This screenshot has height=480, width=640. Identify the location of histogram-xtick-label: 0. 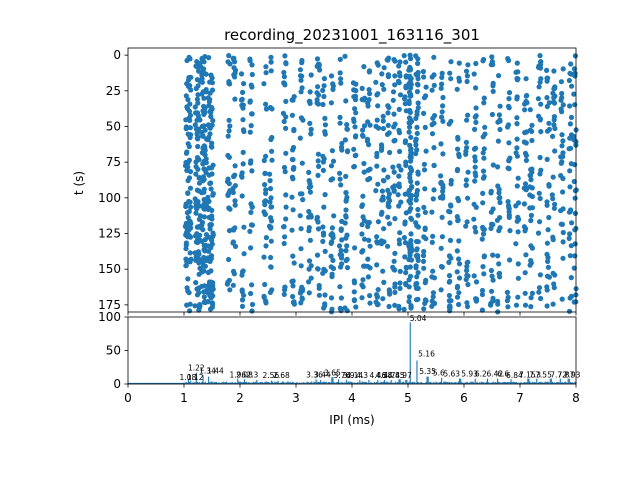
(128, 398).